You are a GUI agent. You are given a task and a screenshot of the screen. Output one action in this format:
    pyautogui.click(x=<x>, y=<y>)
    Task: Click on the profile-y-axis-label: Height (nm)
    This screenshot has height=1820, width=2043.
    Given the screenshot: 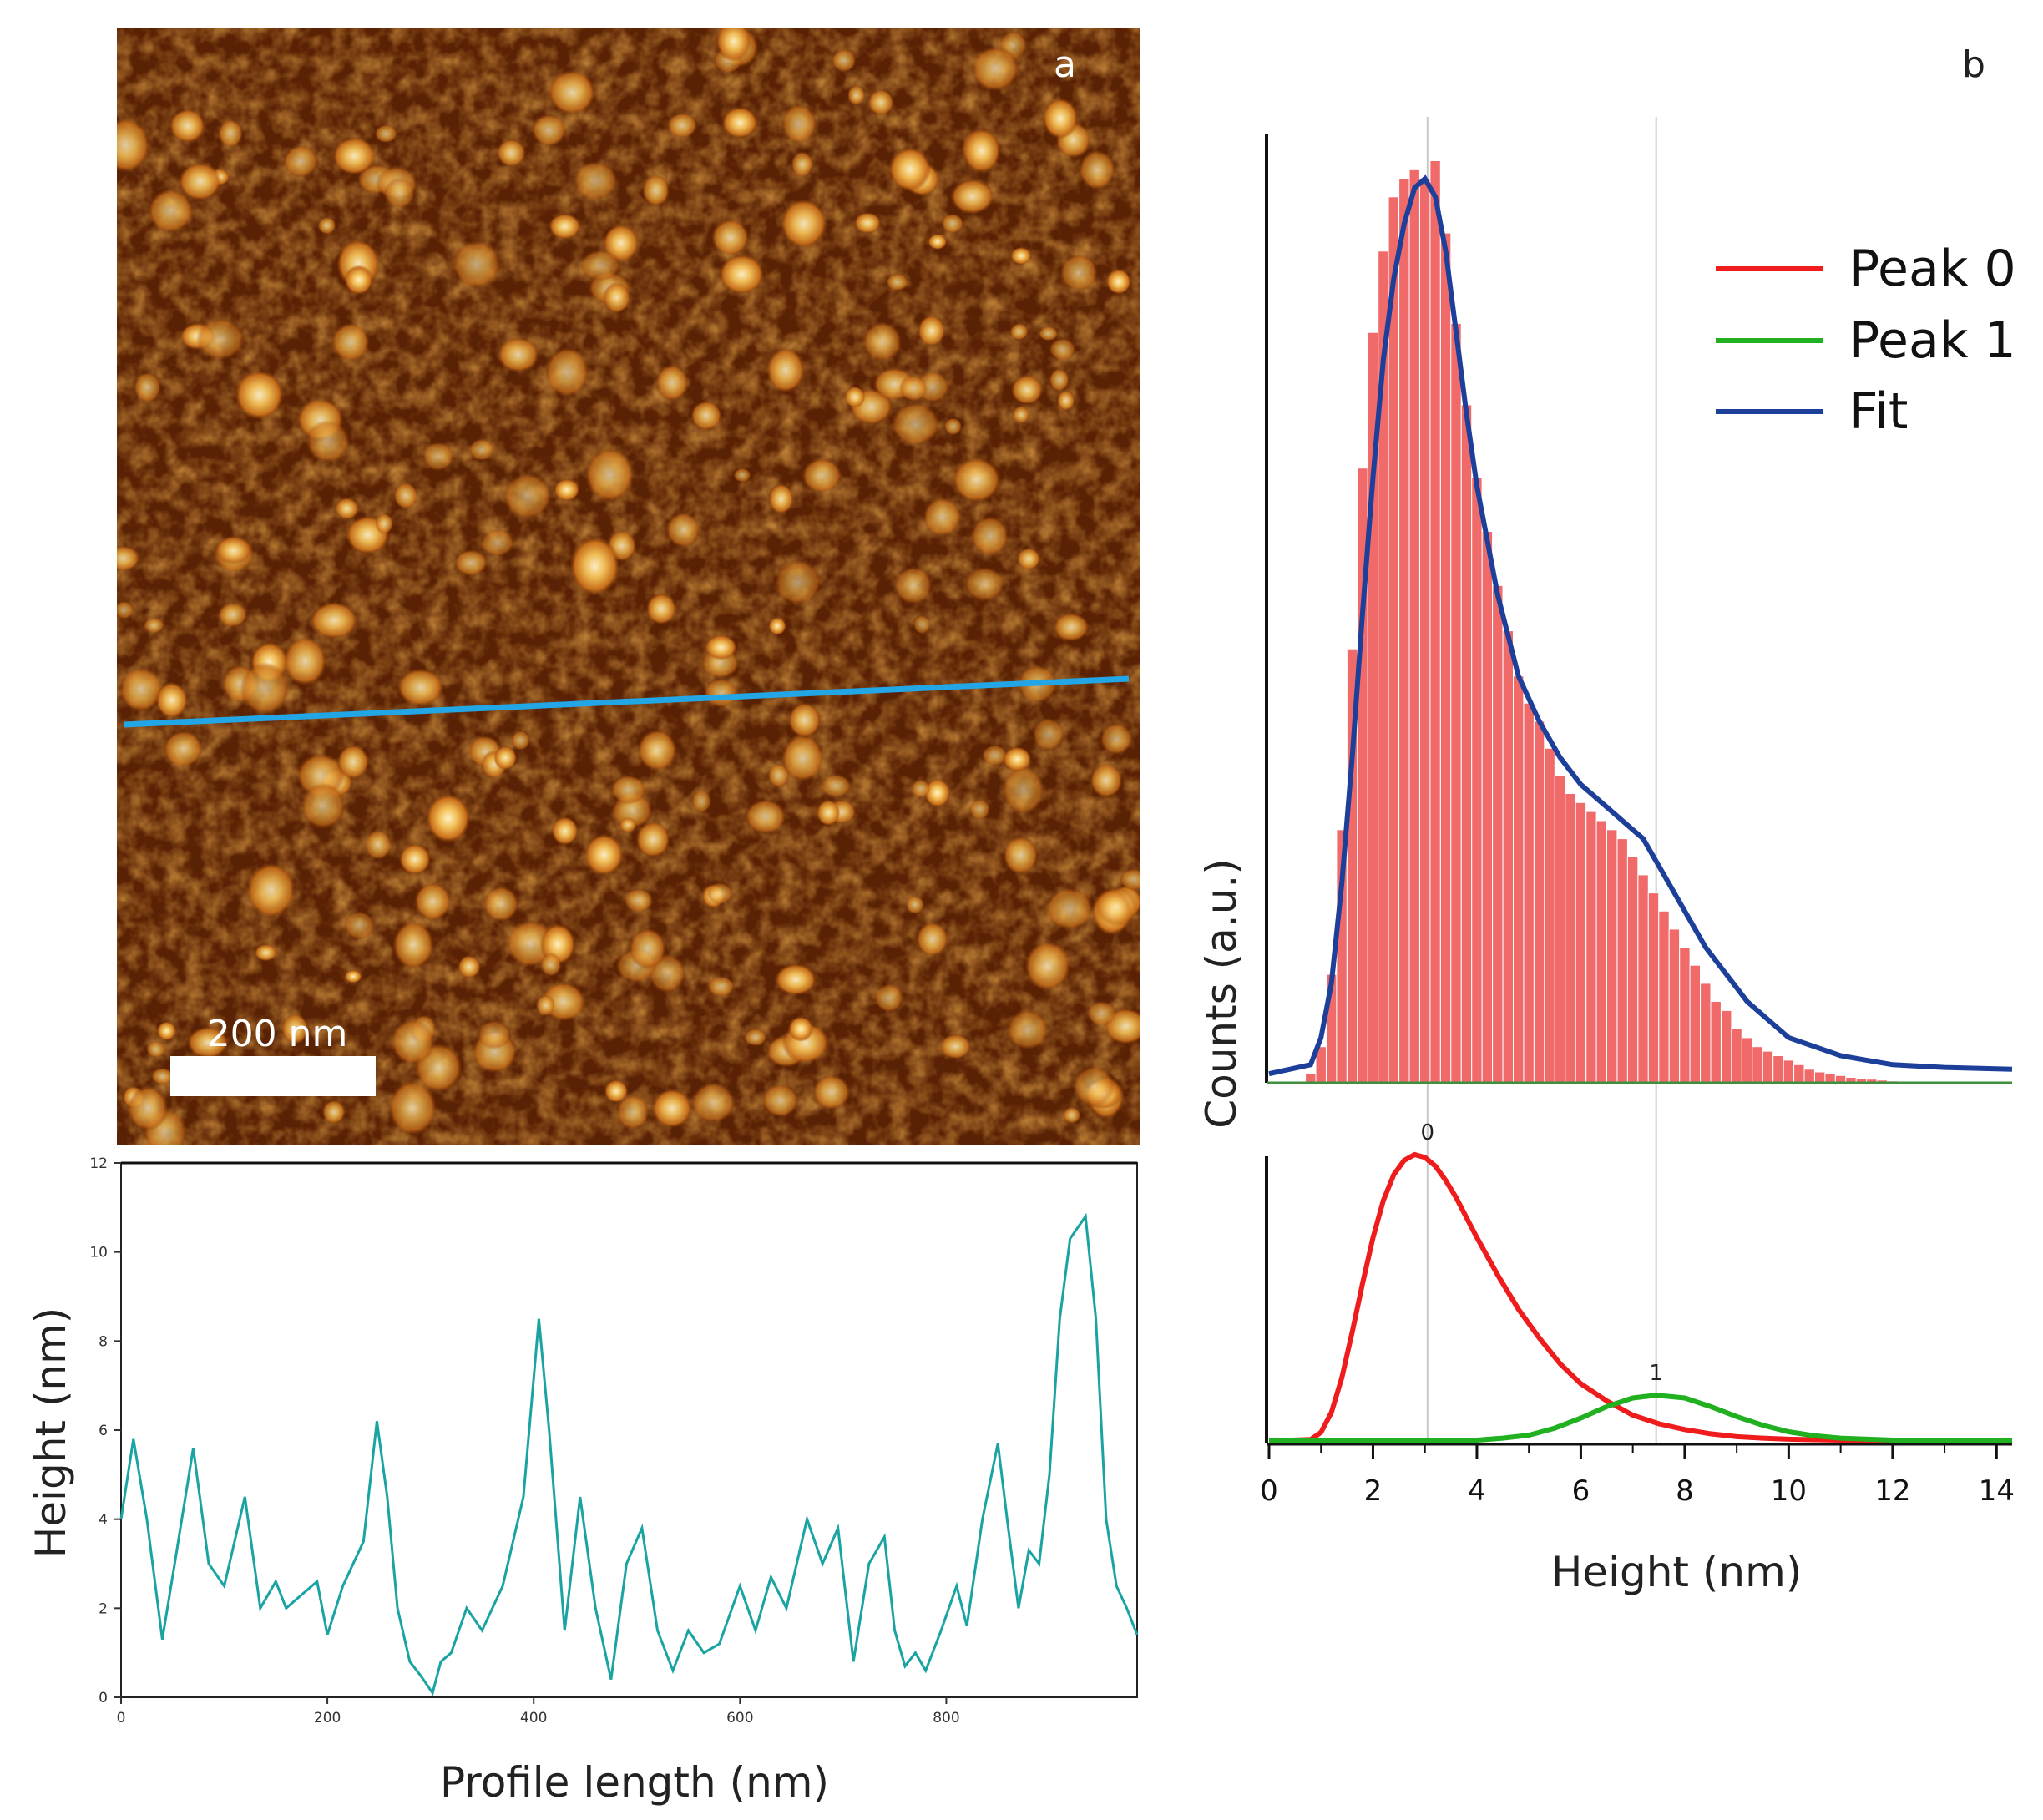 What is the action you would take?
    pyautogui.click(x=51, y=1433)
    